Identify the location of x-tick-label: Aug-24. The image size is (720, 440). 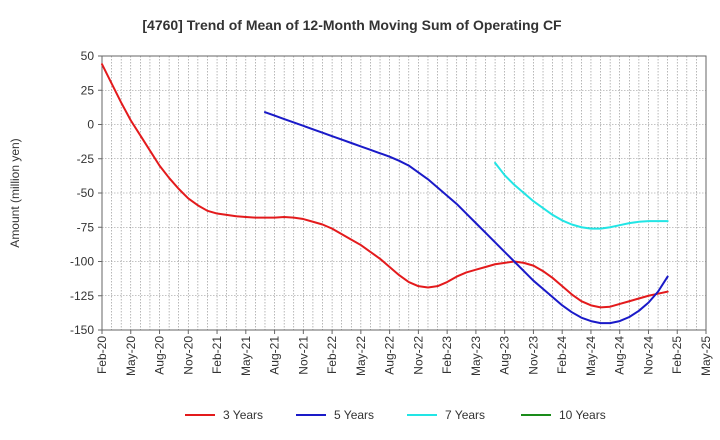
(620, 355).